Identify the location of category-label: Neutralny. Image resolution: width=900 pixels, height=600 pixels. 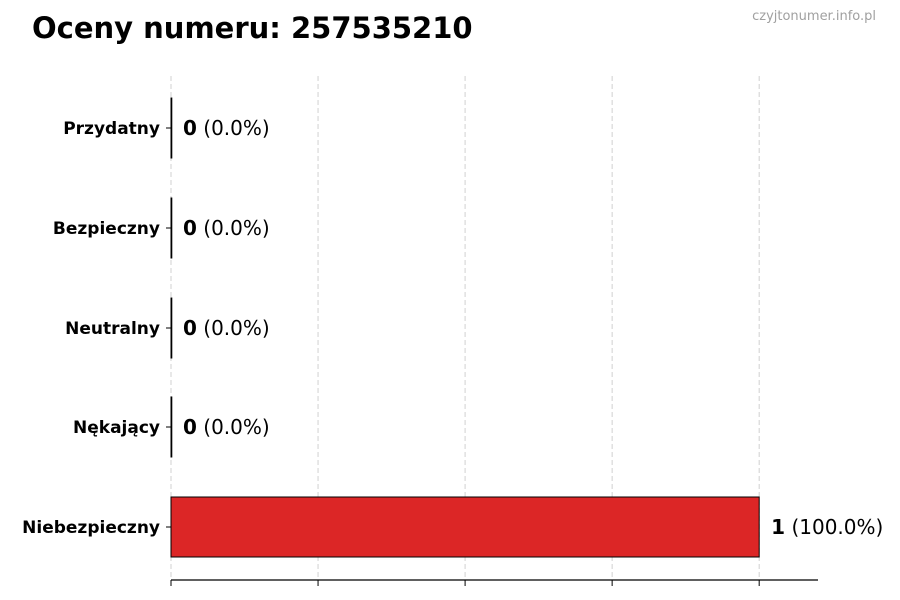
(112, 329).